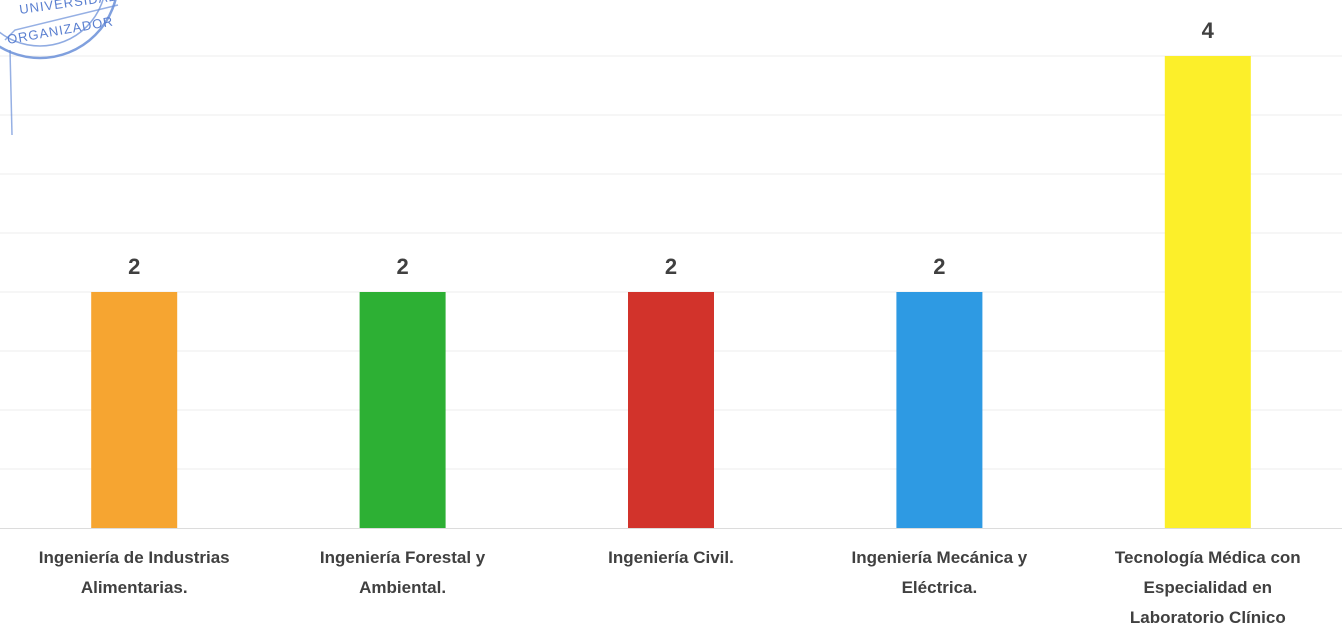  I want to click on data-label-4: 2, so click(939, 266).